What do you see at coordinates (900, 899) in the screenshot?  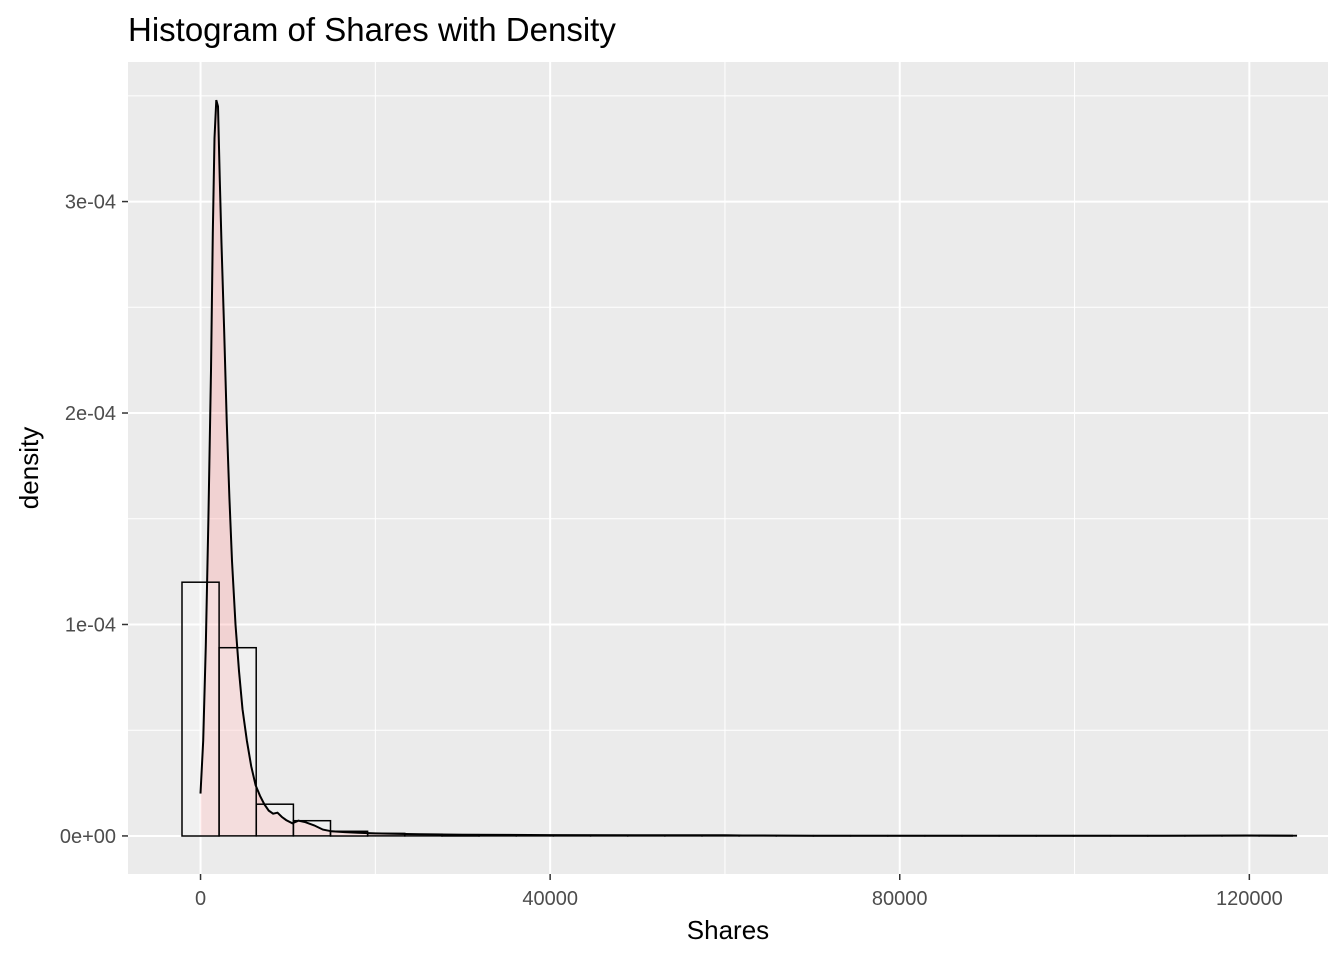 I see `x-tick-label: 80000` at bounding box center [900, 899].